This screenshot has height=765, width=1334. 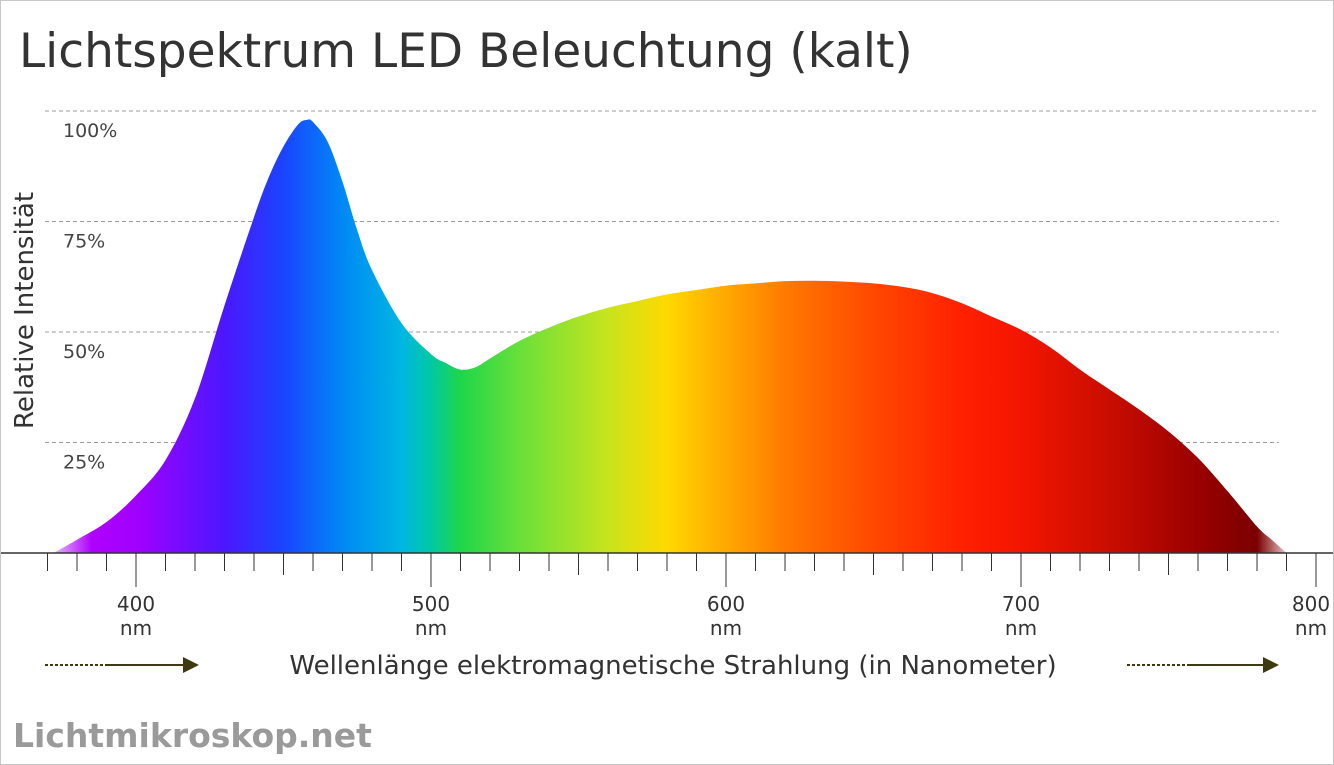 I want to click on x-tick-label-700: 700, so click(x=1021, y=604).